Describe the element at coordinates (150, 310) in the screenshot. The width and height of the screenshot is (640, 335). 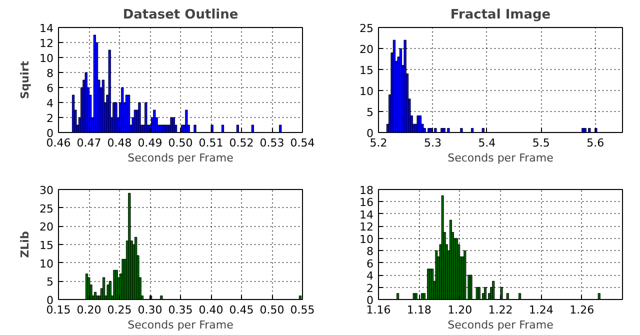
I see `x-tick-label: 0.30` at that location.